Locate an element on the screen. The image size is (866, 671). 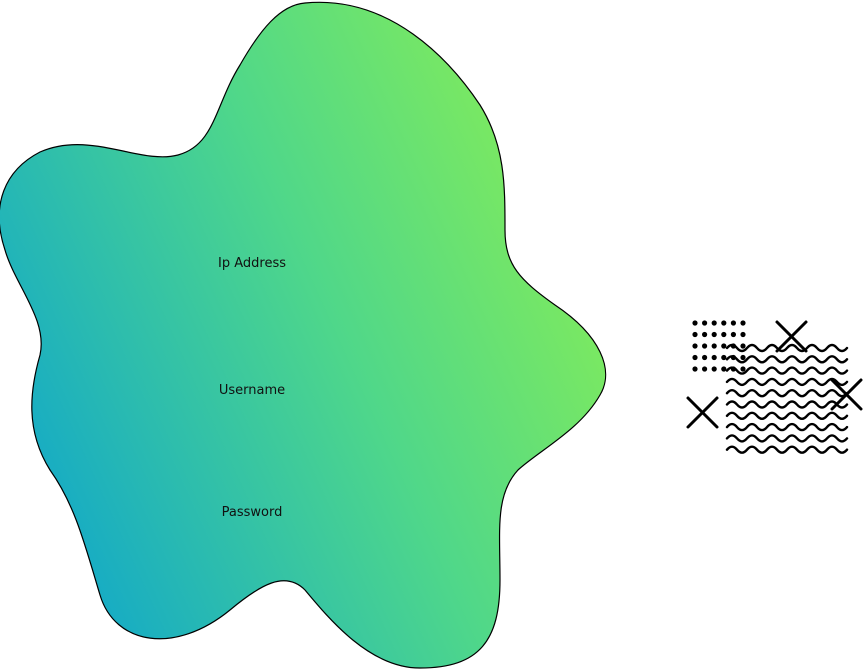
ip-address-field: Ip Address is located at coordinates (252, 263).